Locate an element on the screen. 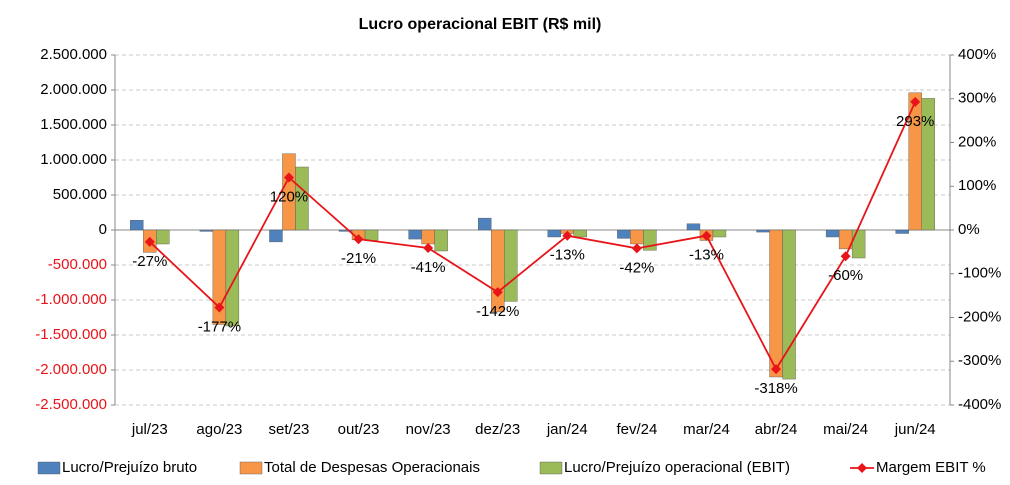 This screenshot has width=1010, height=485. x-tick-label: dez/23 is located at coordinates (497, 429).